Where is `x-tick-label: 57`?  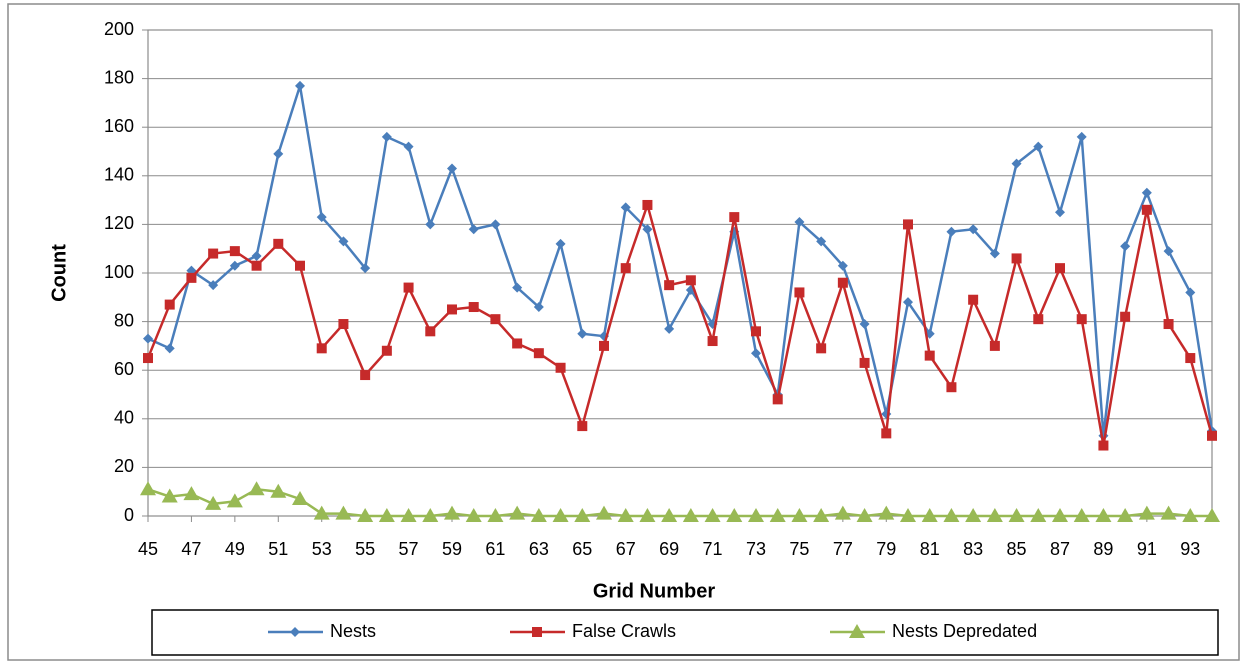
x-tick-label: 57 is located at coordinates (409, 549).